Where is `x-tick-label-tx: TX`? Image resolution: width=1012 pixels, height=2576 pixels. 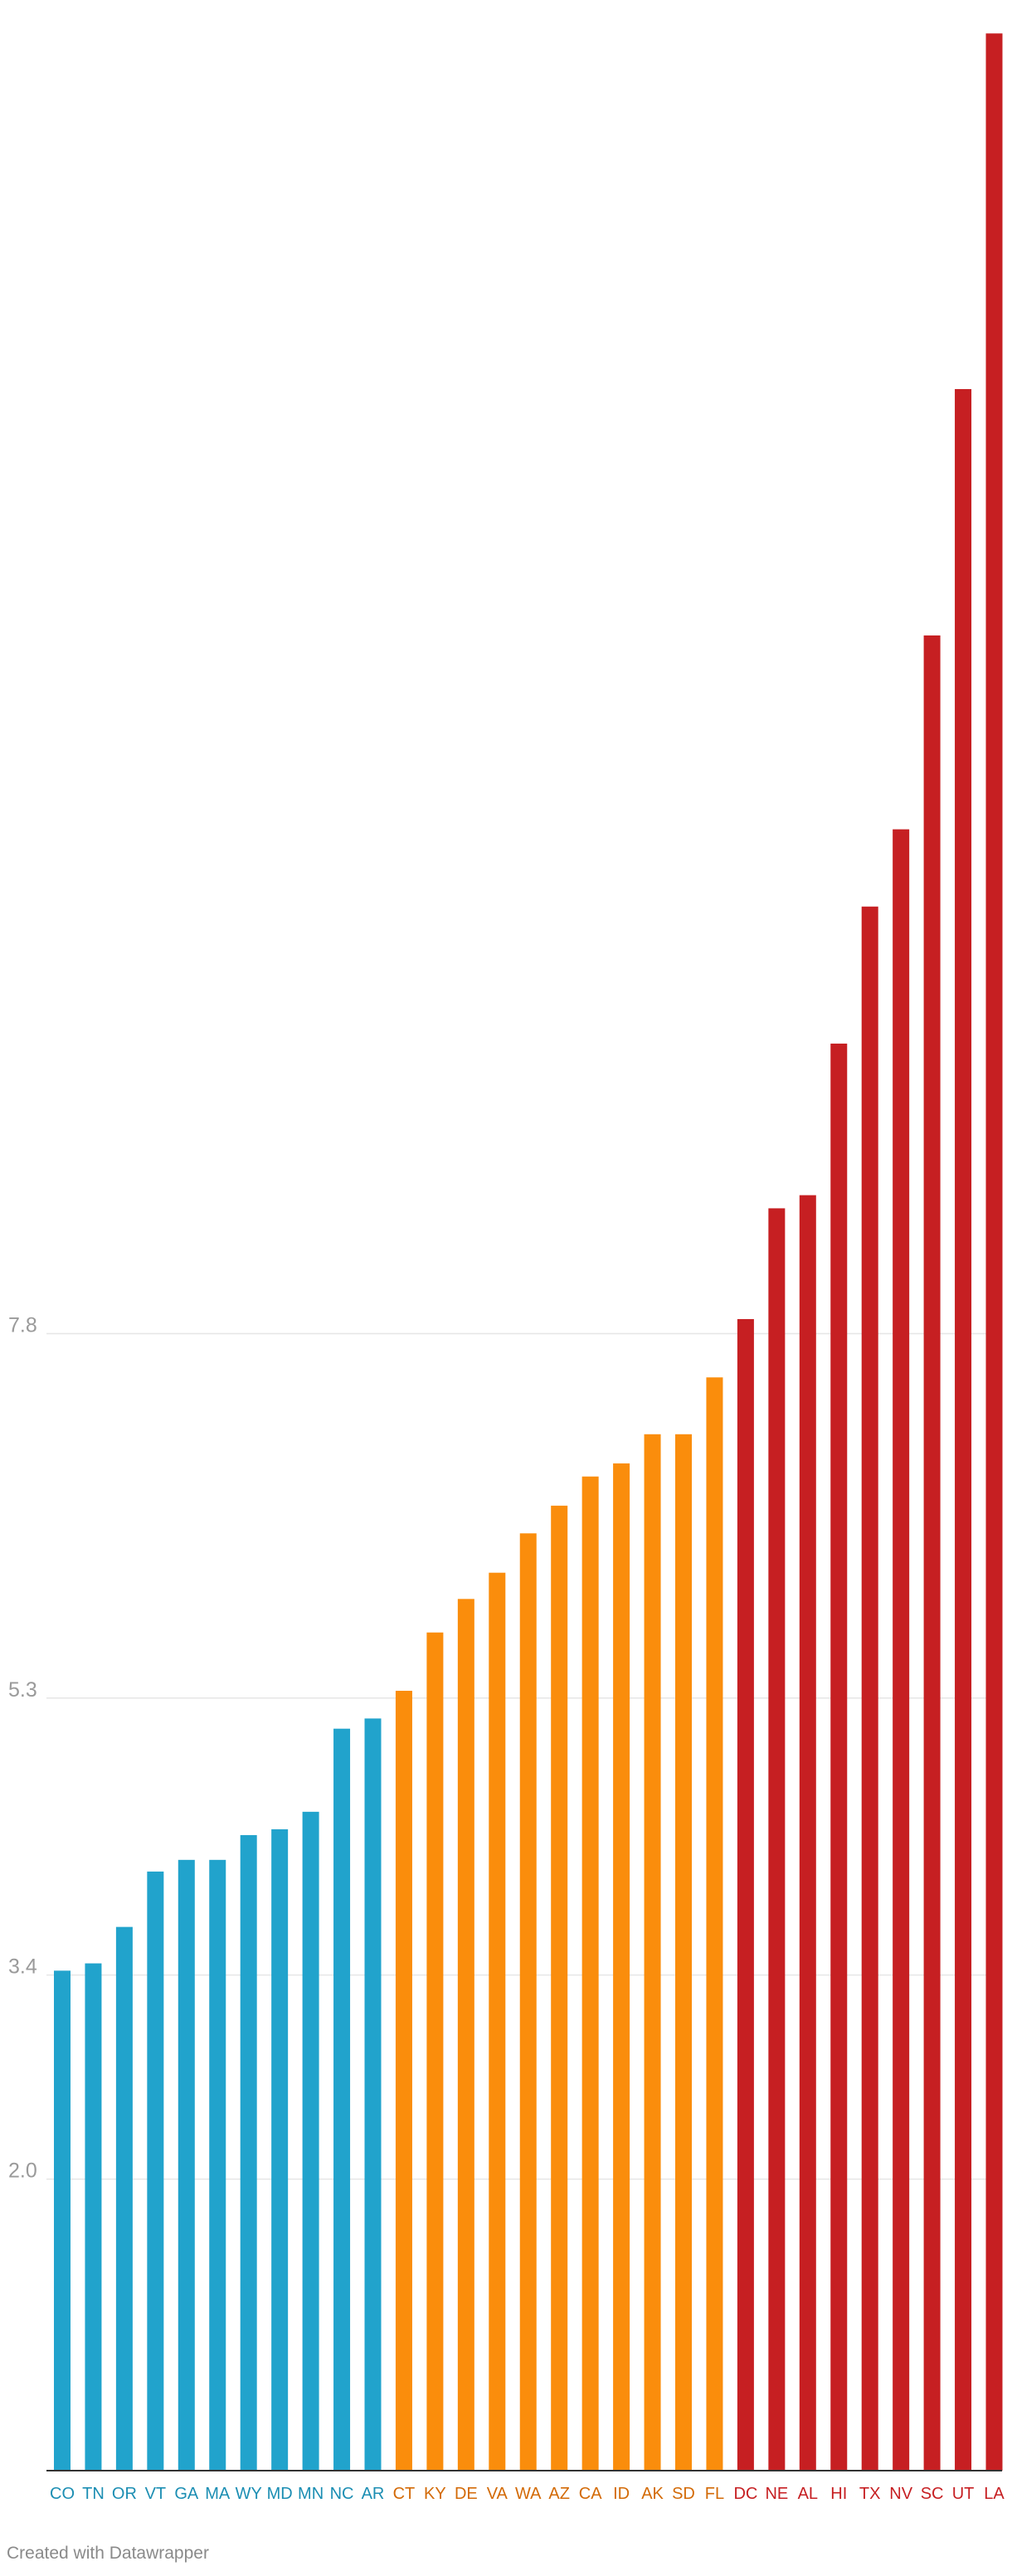 x-tick-label-tx: TX is located at coordinates (870, 2494).